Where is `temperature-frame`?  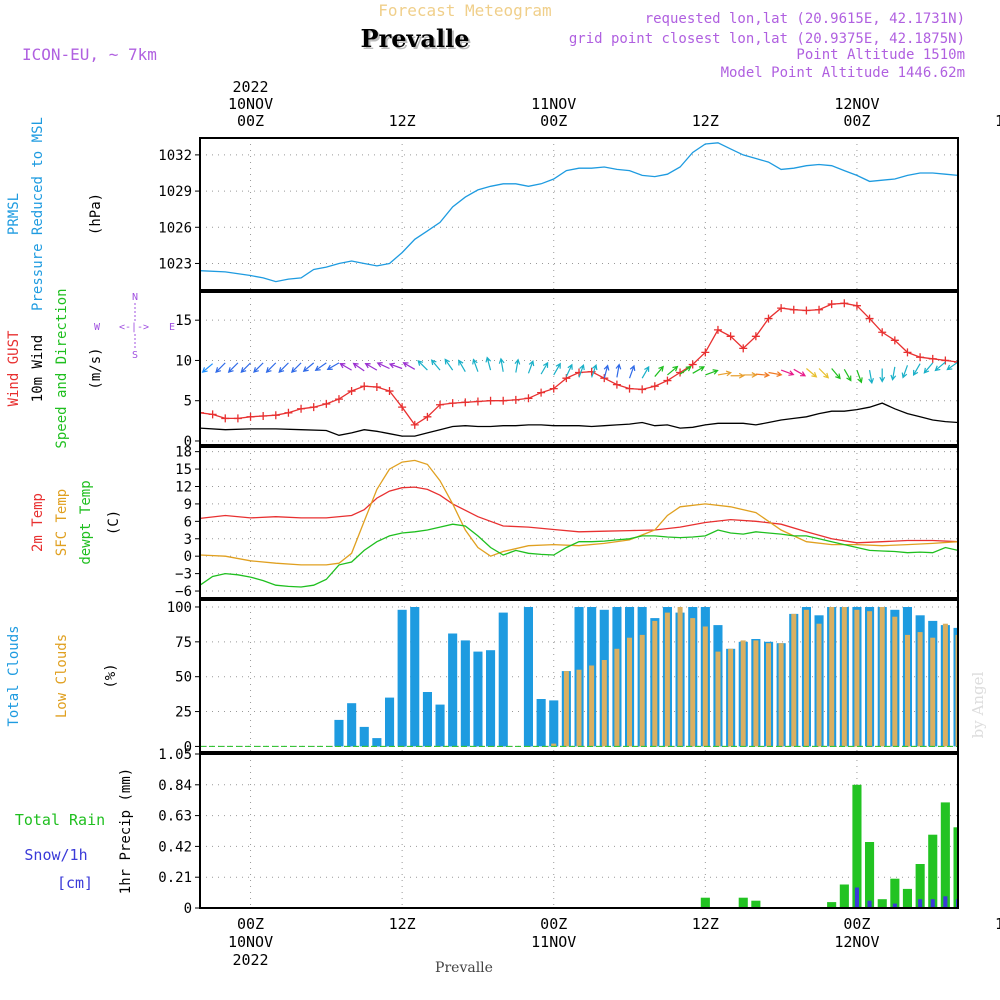 temperature-frame is located at coordinates (579, 522).